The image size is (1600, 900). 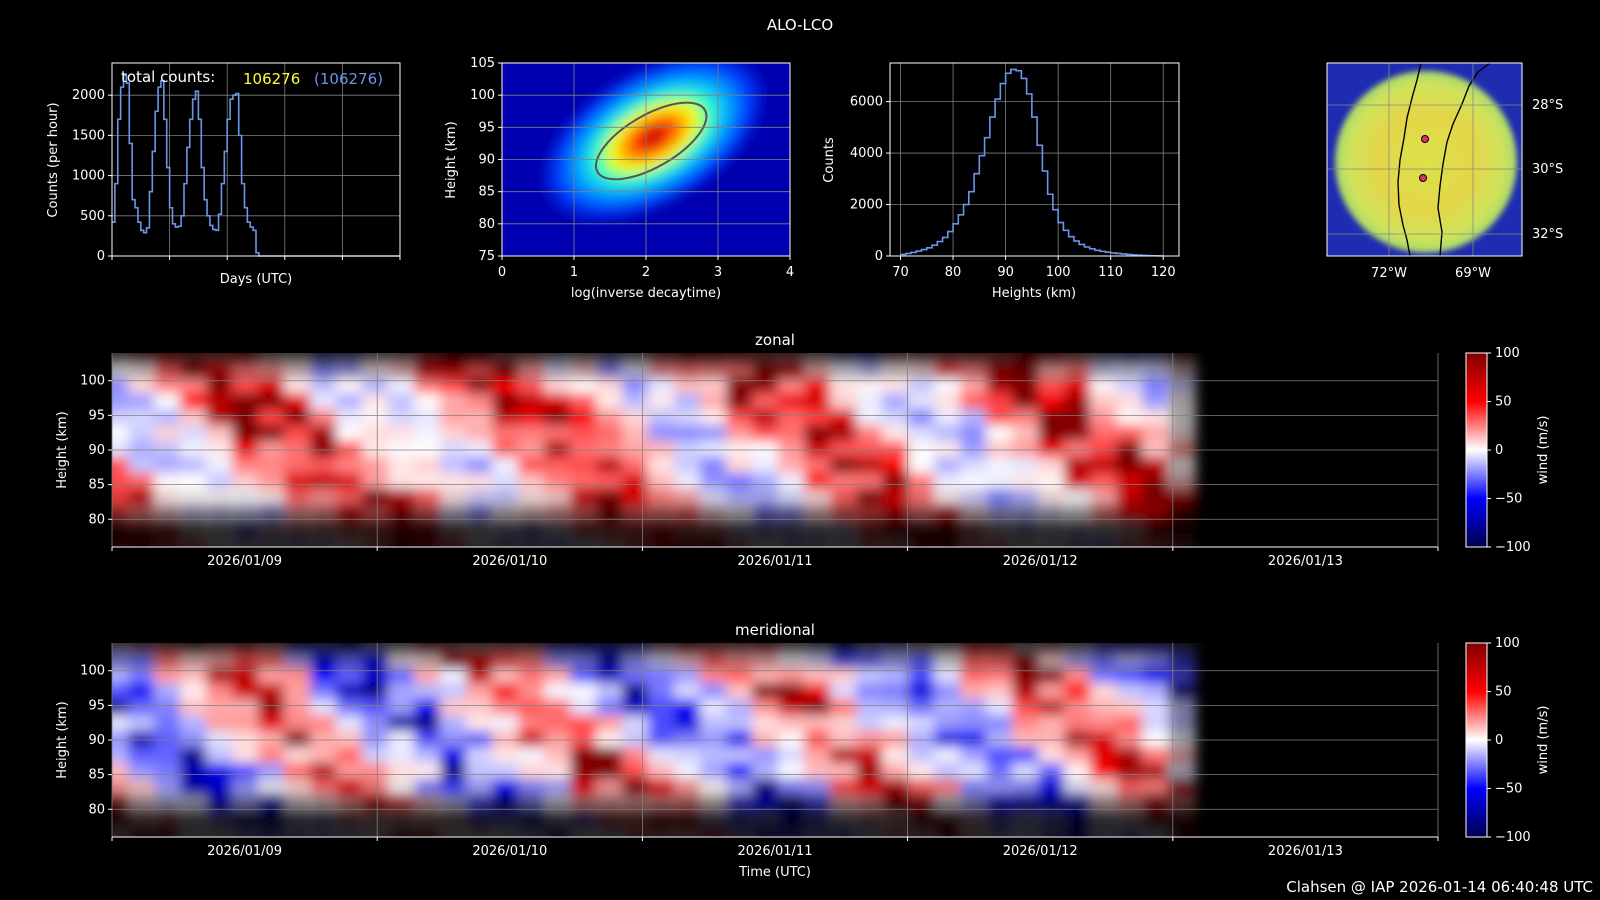 I want to click on total-counts-value-paren: (106276), so click(x=348, y=79).